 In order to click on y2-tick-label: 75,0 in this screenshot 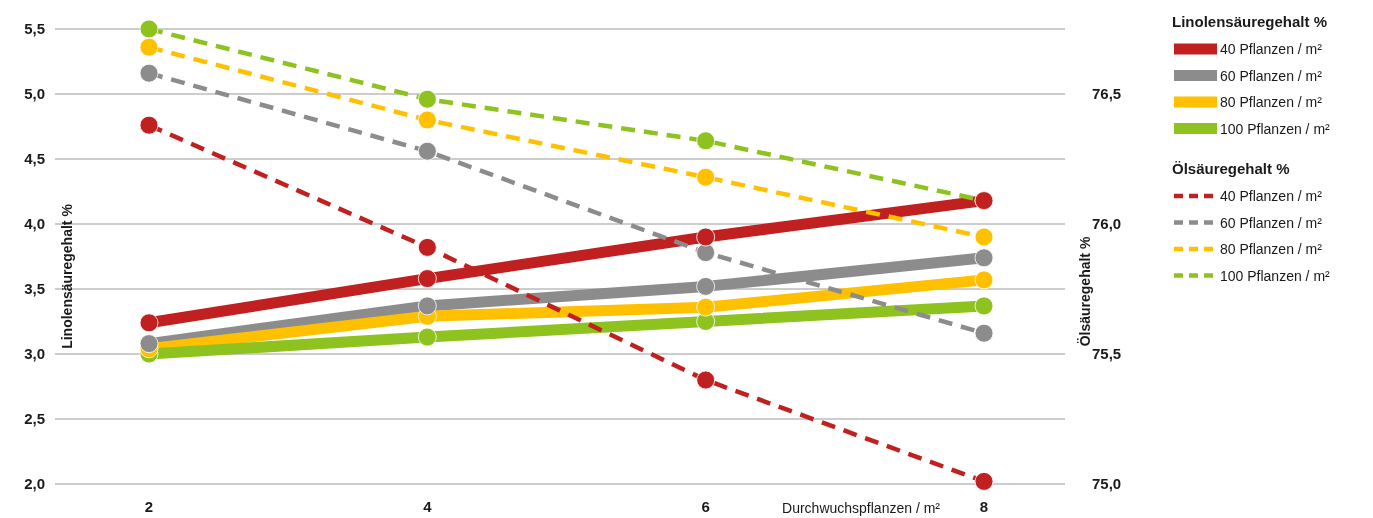, I will do `click(1107, 483)`.